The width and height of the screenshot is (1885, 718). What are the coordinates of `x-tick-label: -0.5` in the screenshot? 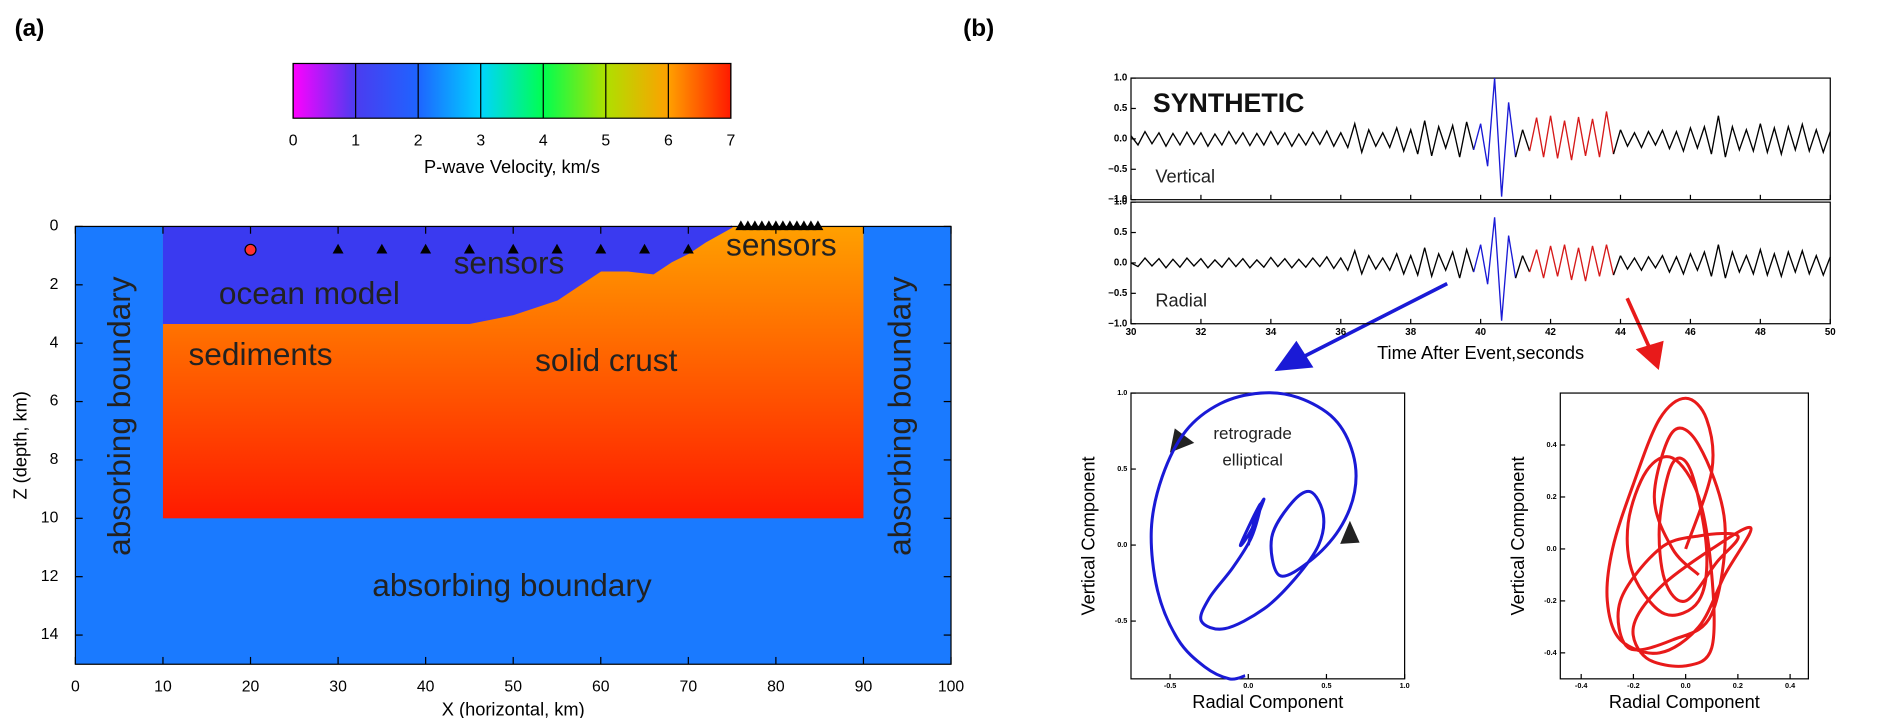 It's located at (1170, 685).